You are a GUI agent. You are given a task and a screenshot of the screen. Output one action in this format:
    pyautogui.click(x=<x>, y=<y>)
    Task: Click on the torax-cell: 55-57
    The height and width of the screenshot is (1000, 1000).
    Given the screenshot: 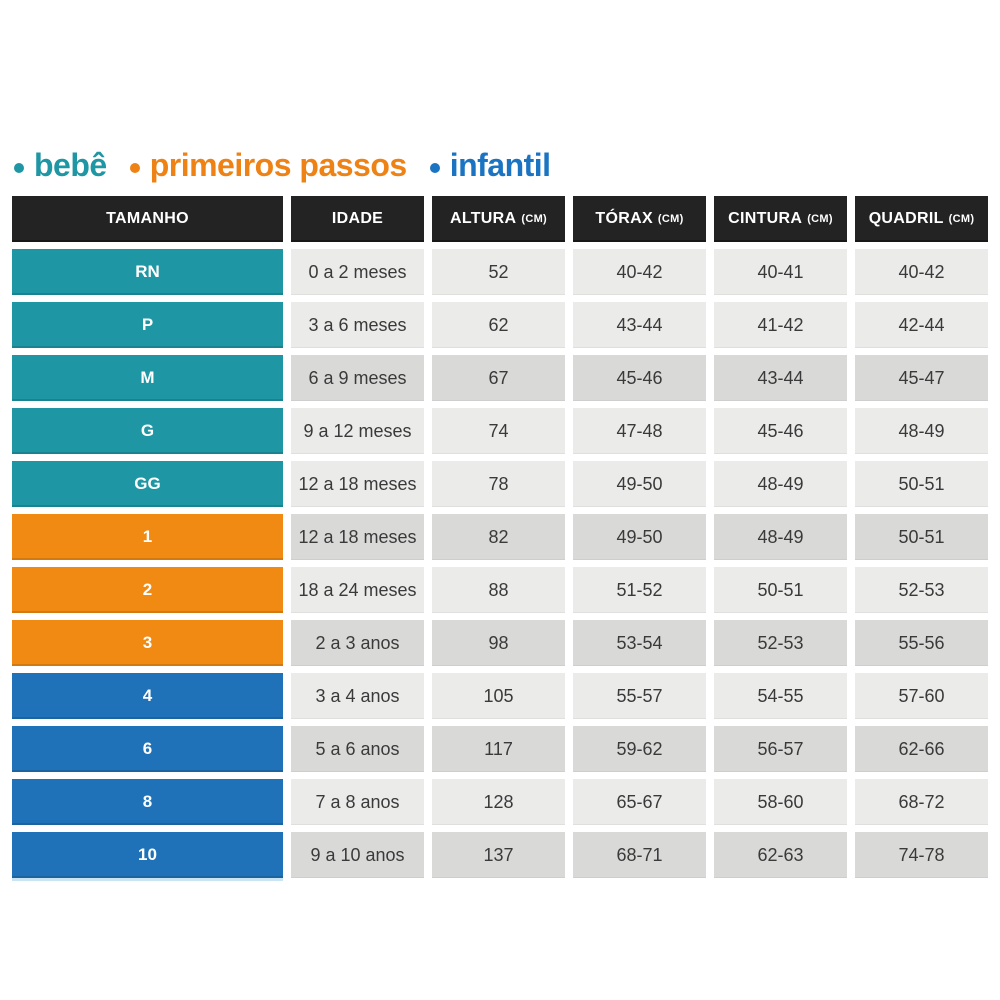 What is the action you would take?
    pyautogui.click(x=639, y=696)
    